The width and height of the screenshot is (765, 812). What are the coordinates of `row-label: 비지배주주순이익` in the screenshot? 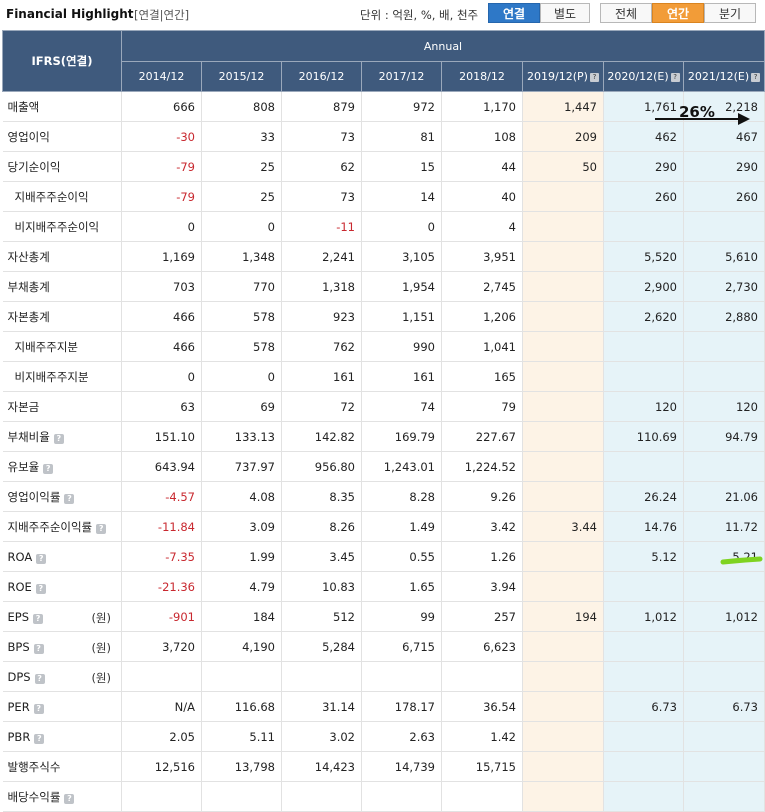 It's located at (57, 226).